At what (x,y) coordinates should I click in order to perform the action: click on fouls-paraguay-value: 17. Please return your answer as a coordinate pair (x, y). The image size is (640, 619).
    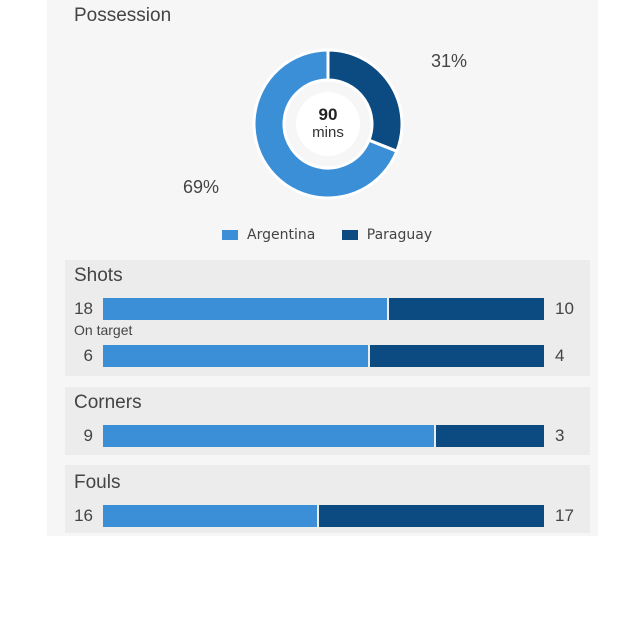
    Looking at the image, I should click on (564, 515).